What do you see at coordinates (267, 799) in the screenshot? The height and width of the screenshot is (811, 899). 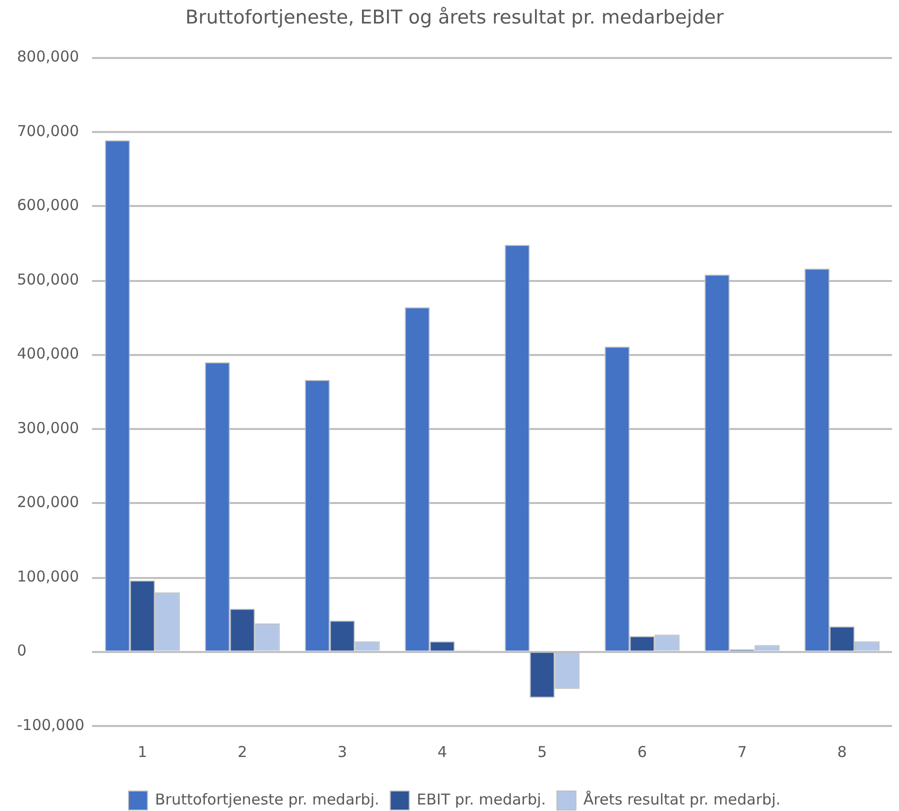 I see `legend-label: Bruttofortjeneste pr. medarbj.` at bounding box center [267, 799].